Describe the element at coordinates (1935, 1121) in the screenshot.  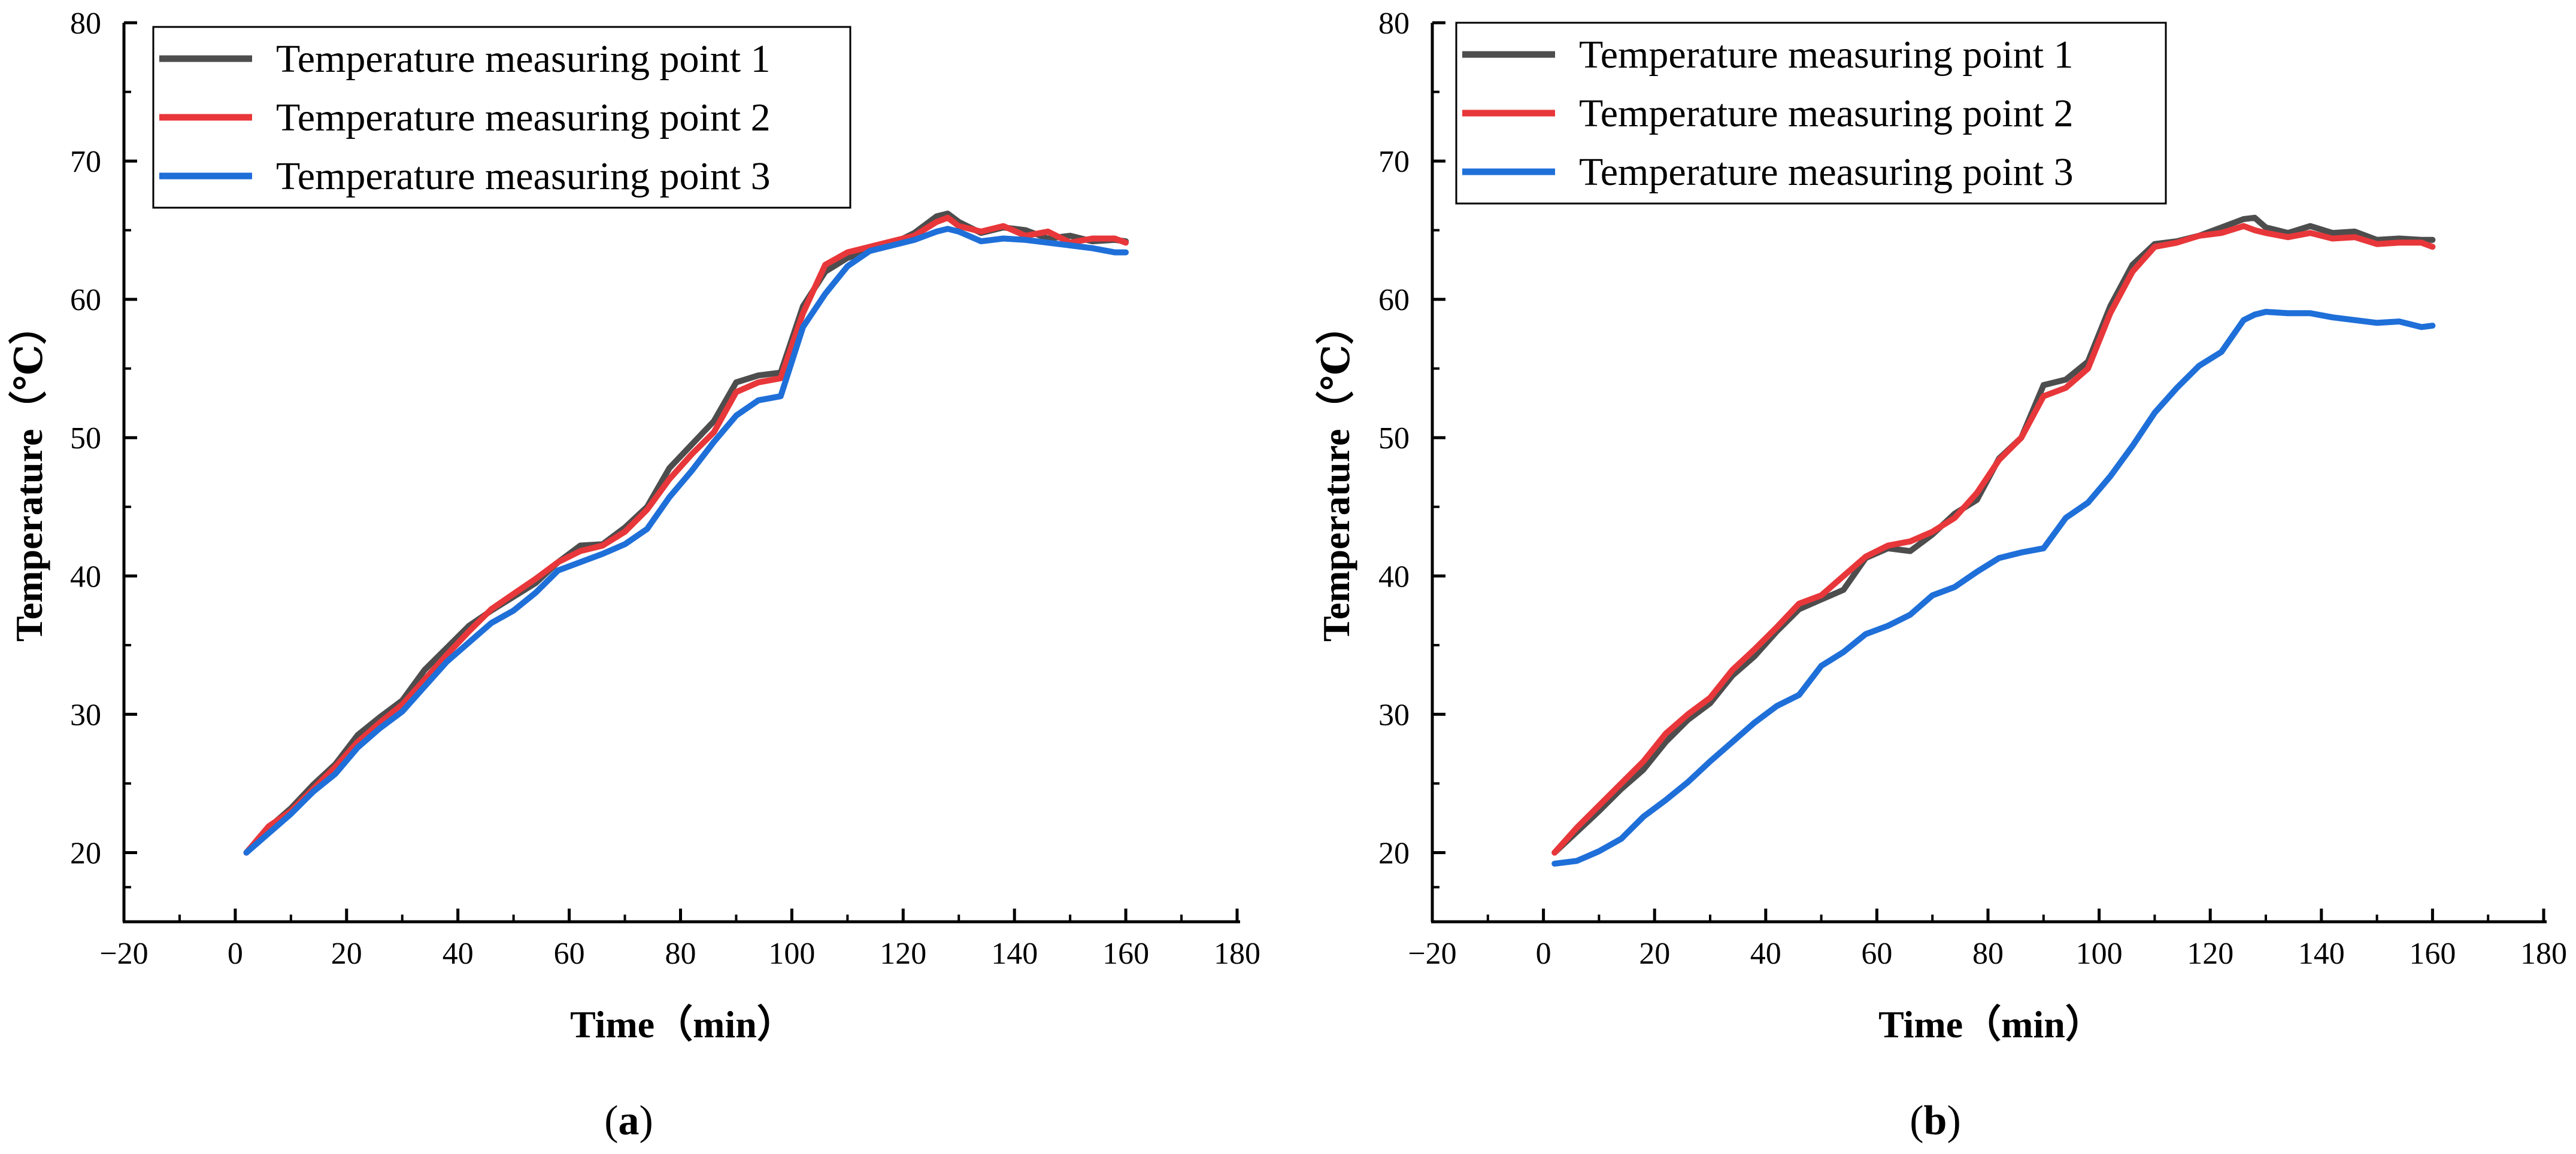
I see `panel-caption: (b)` at that location.